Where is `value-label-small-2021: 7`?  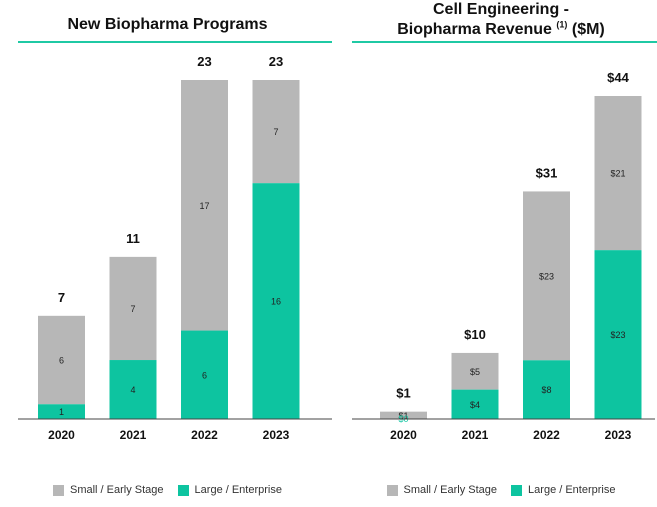 value-label-small-2021: 7 is located at coordinates (132, 309).